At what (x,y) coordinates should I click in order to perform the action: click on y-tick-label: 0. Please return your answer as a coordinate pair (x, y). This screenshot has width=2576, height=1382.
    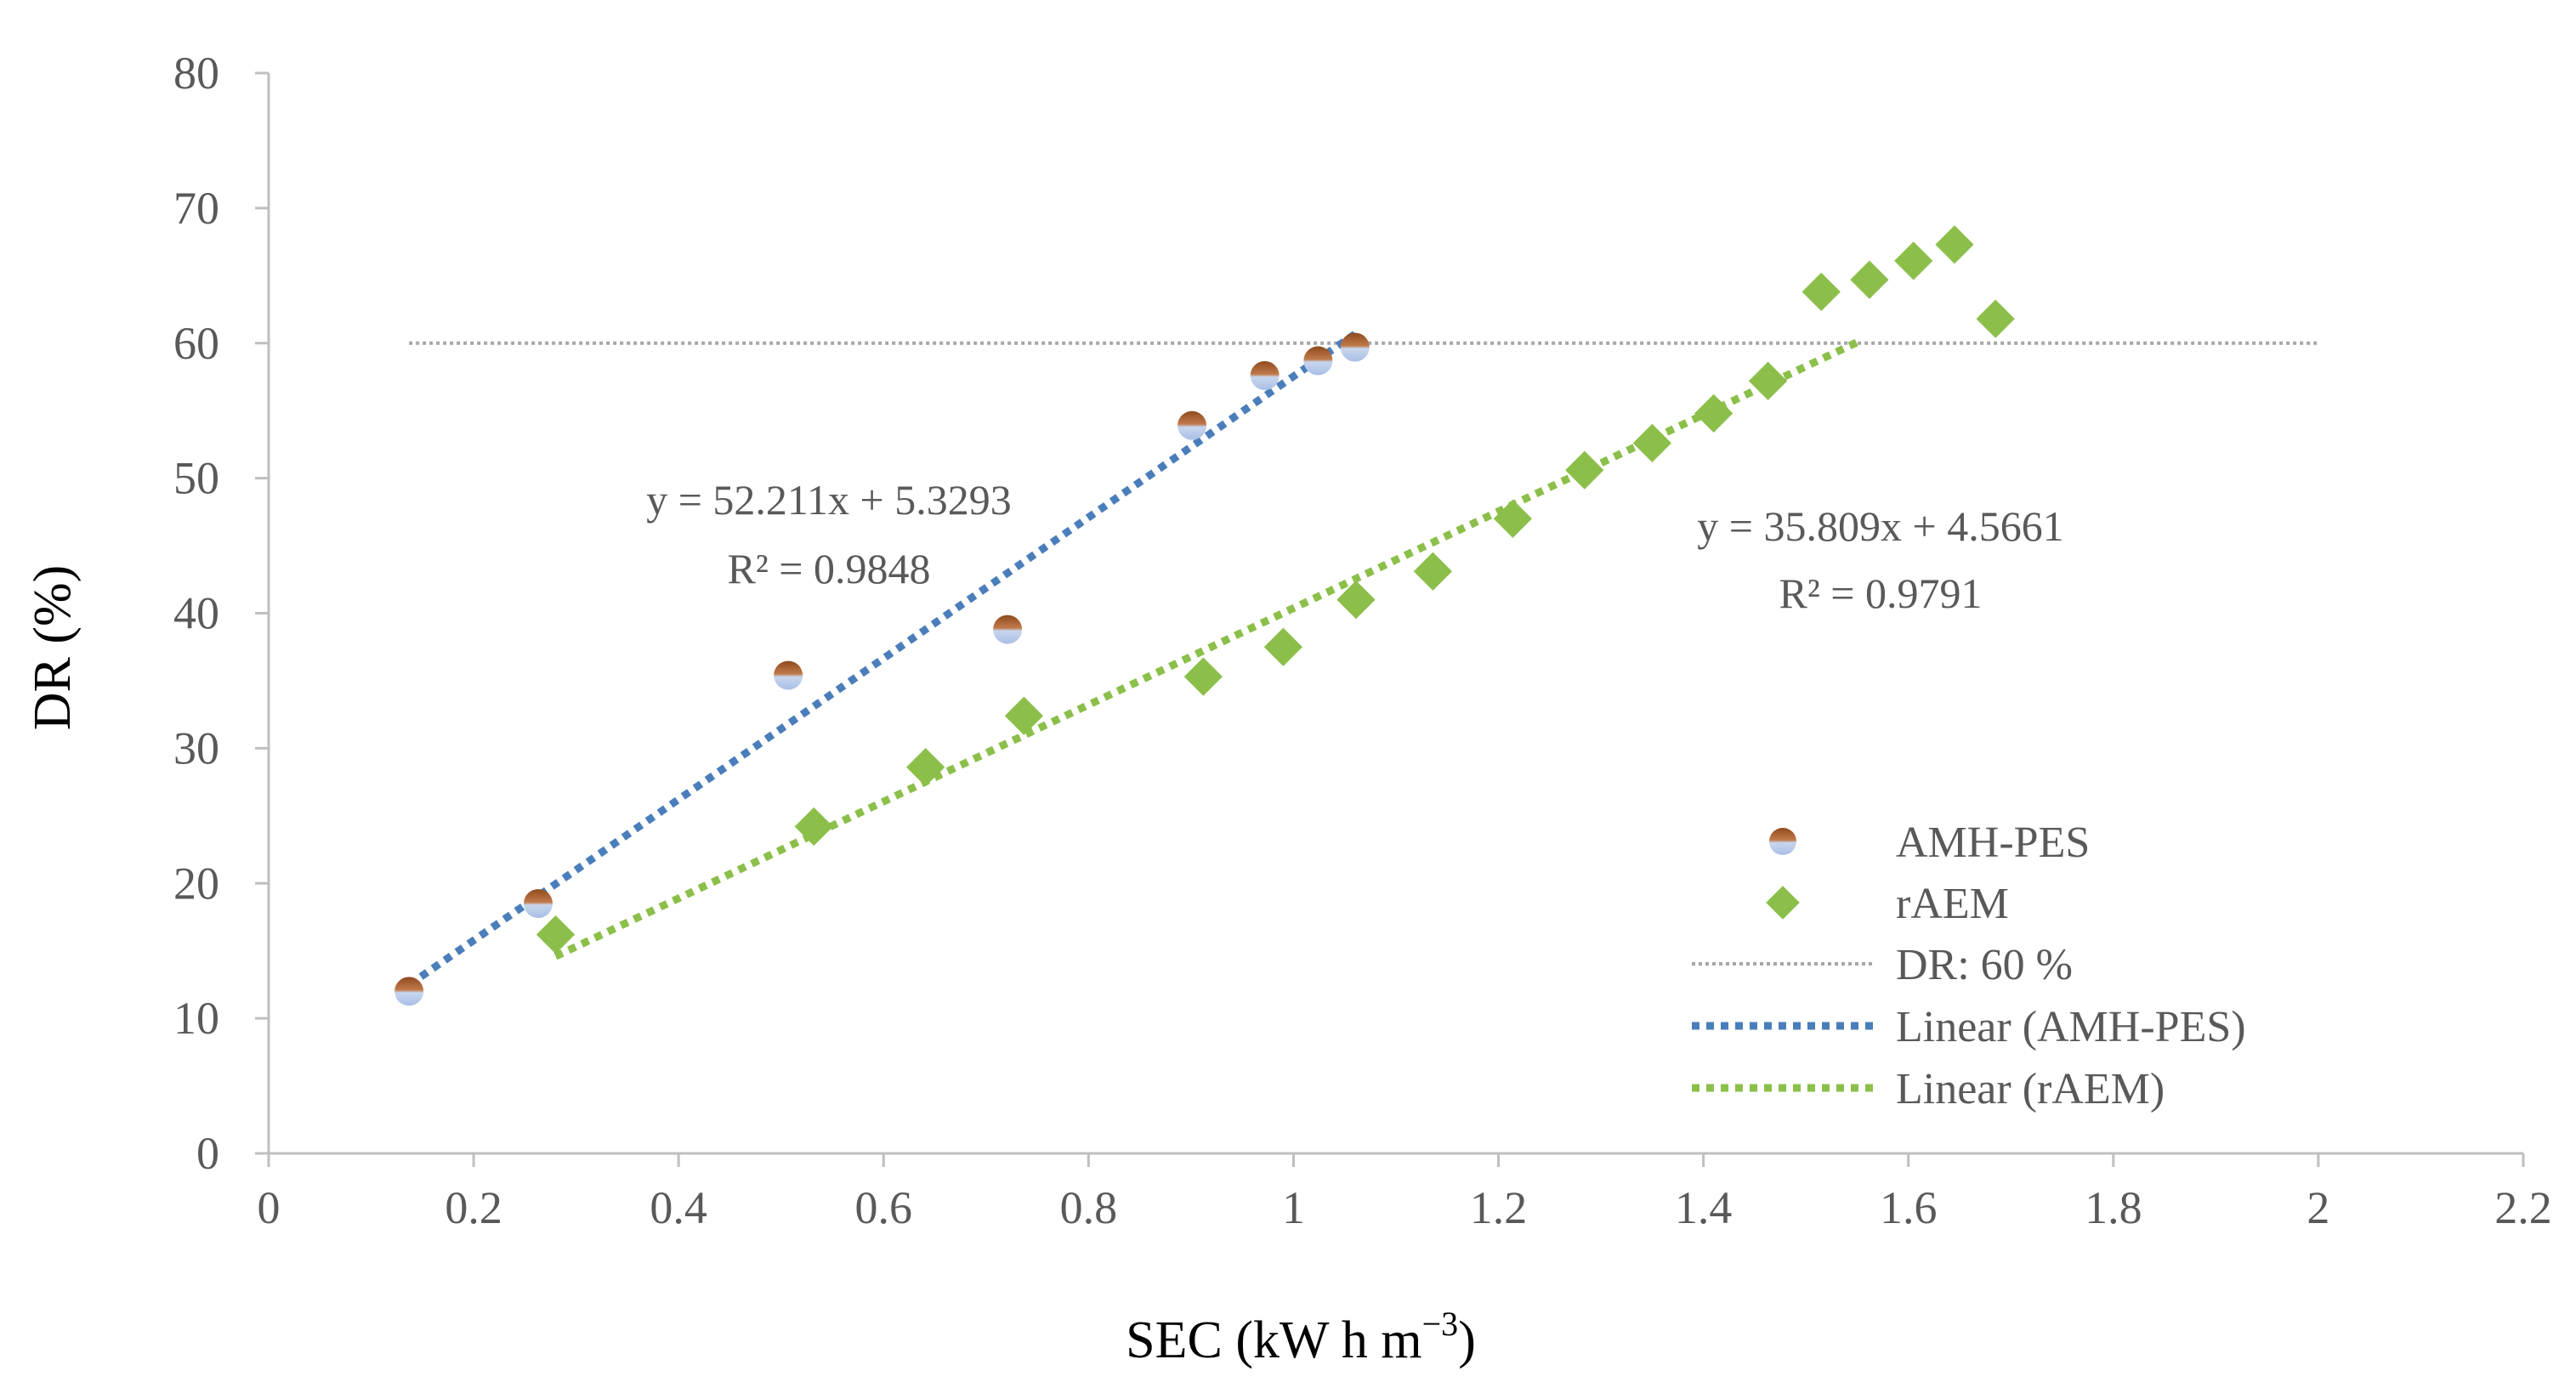
    Looking at the image, I should click on (208, 1154).